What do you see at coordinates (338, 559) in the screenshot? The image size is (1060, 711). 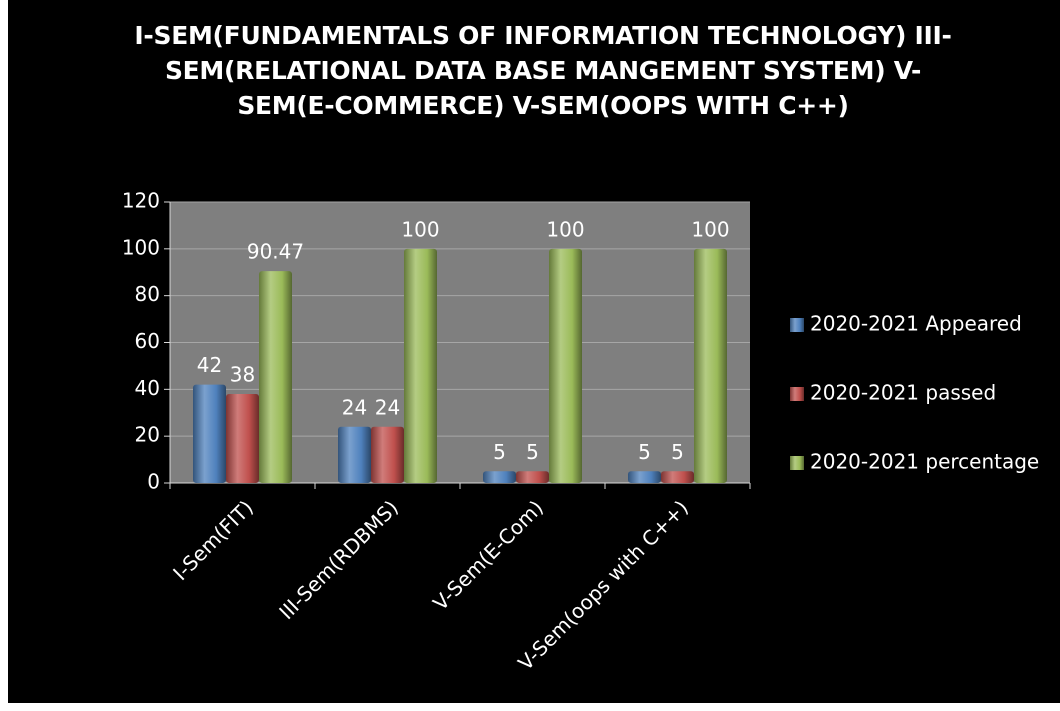 I see `x-tick-label: III-Sem(RDBMS)` at bounding box center [338, 559].